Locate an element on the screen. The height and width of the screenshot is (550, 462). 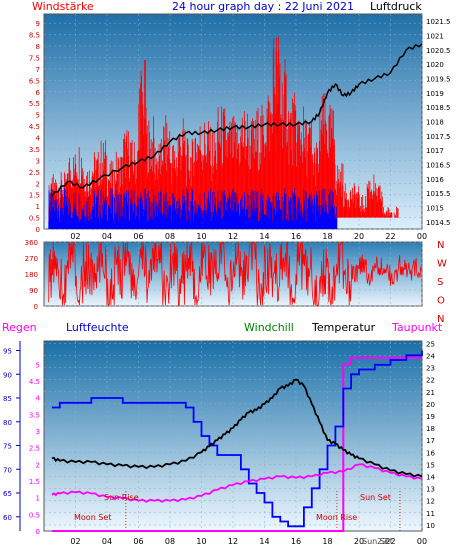
rain-tick-label: 1 is located at coordinates (38, 499).